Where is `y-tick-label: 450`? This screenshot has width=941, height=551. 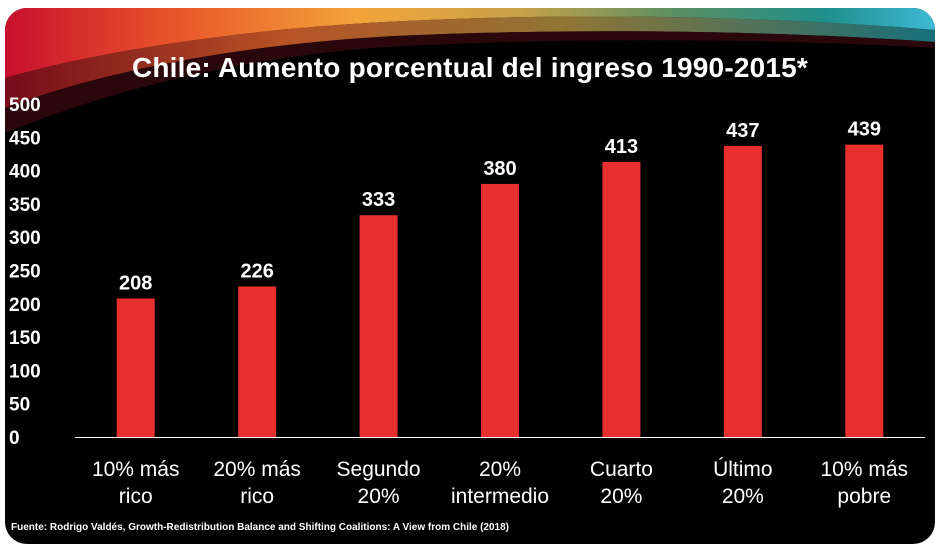
y-tick-label: 450 is located at coordinates (25, 138).